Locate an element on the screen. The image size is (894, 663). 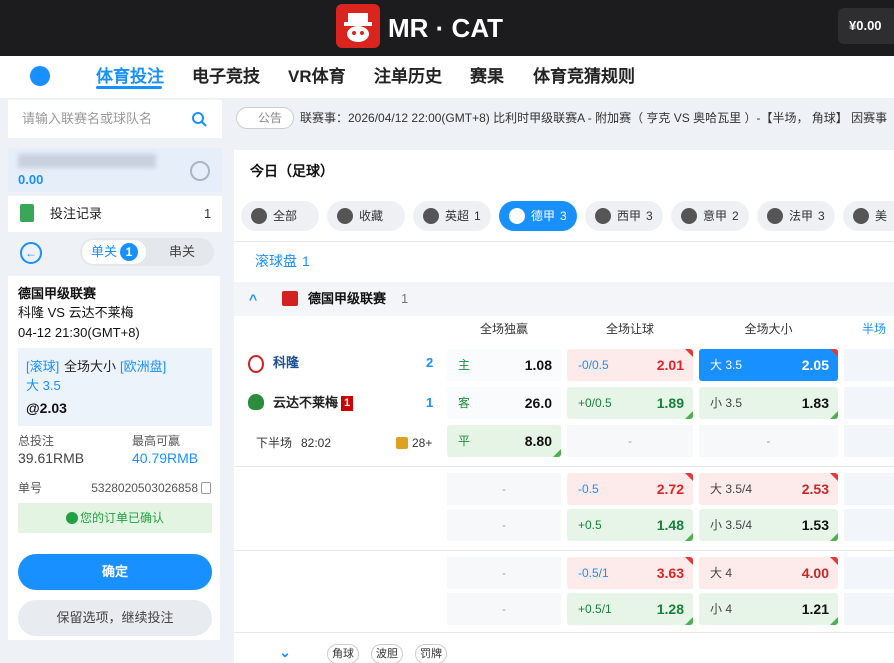
filter-pill: 全部 is located at coordinates (280, 216).